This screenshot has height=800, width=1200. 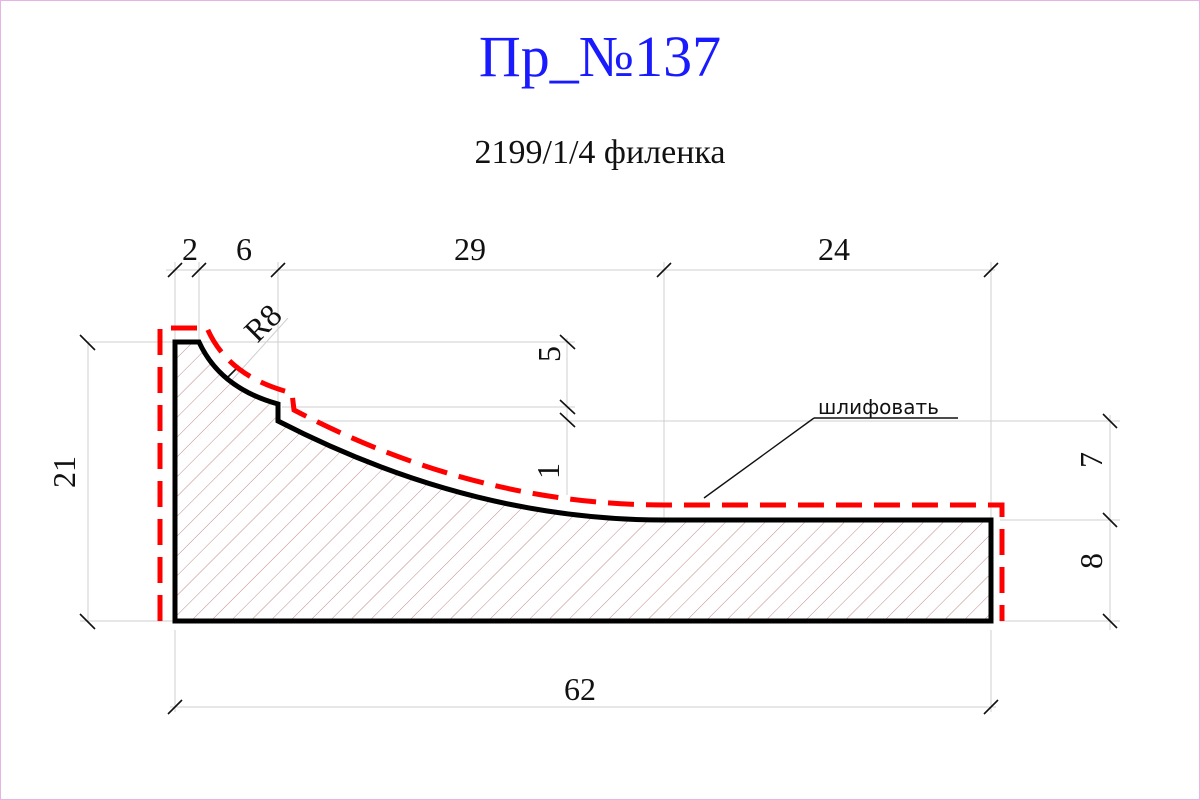 What do you see at coordinates (834, 249) in the screenshot?
I see `dim-top-24: 24` at bounding box center [834, 249].